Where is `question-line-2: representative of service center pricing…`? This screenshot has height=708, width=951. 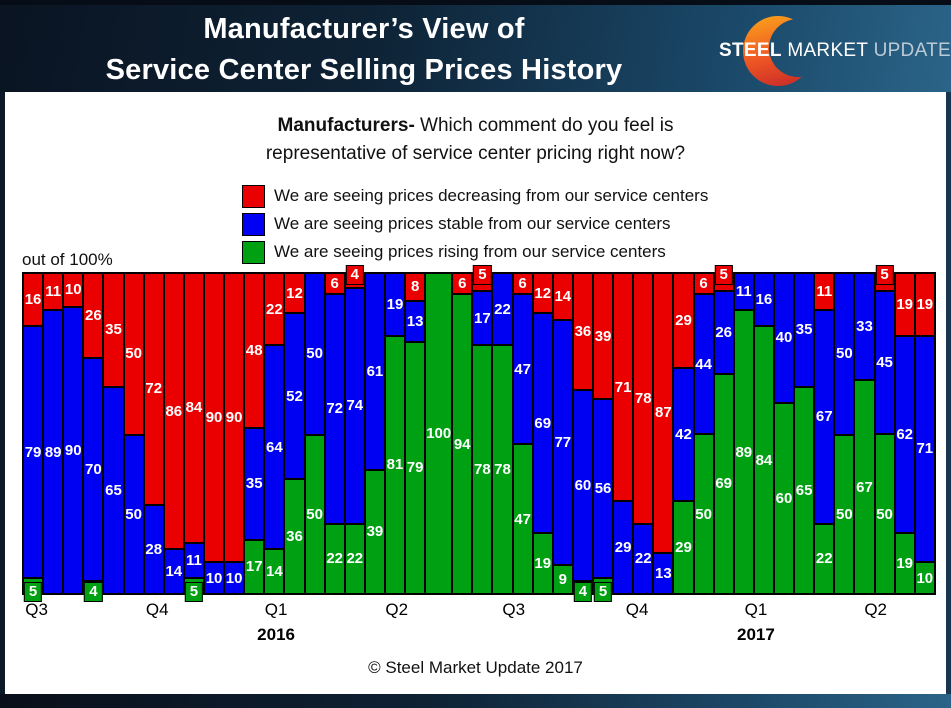 question-line-2: representative of service center pricing… is located at coordinates (475, 153).